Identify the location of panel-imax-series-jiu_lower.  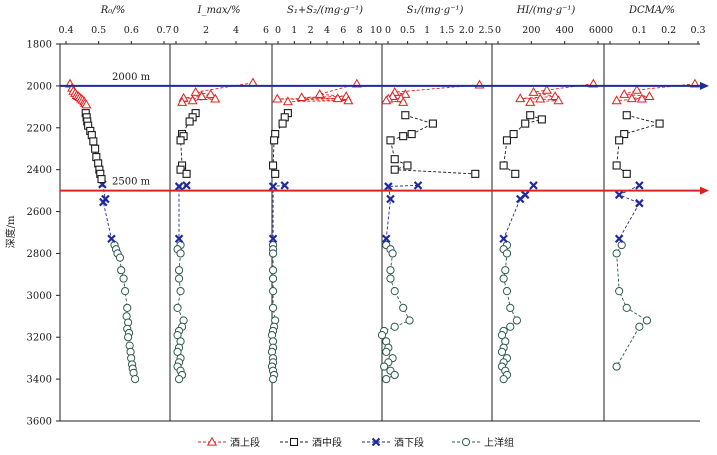
(182, 212).